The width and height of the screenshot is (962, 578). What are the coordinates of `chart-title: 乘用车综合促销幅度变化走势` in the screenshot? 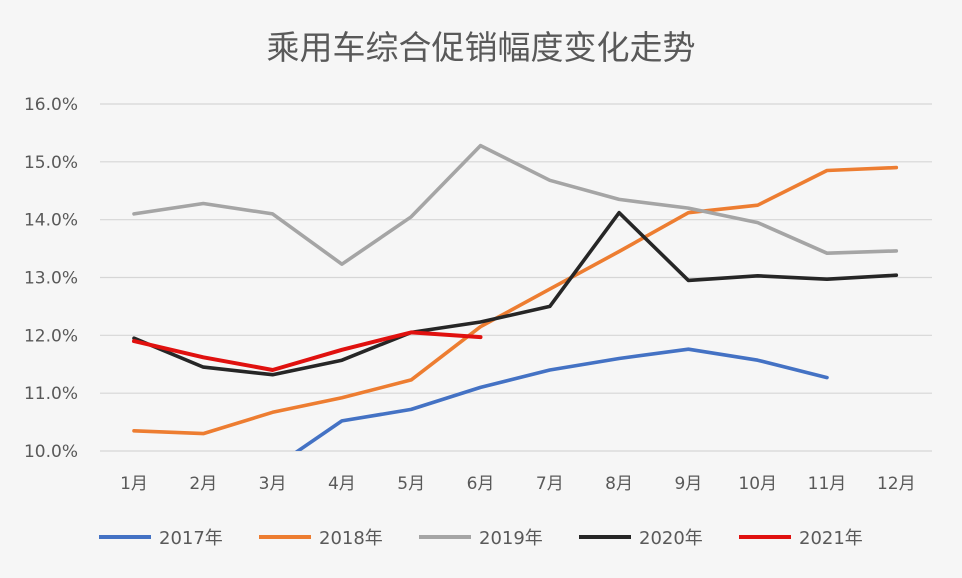 It's located at (481, 47).